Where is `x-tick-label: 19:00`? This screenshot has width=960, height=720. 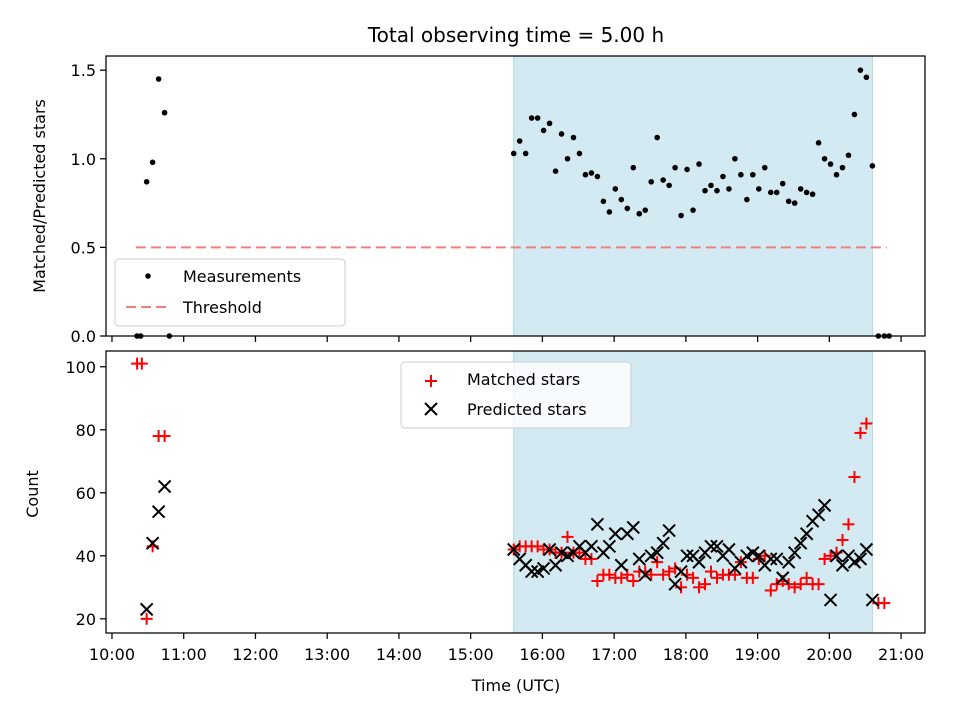
x-tick-label: 19:00 is located at coordinates (758, 654).